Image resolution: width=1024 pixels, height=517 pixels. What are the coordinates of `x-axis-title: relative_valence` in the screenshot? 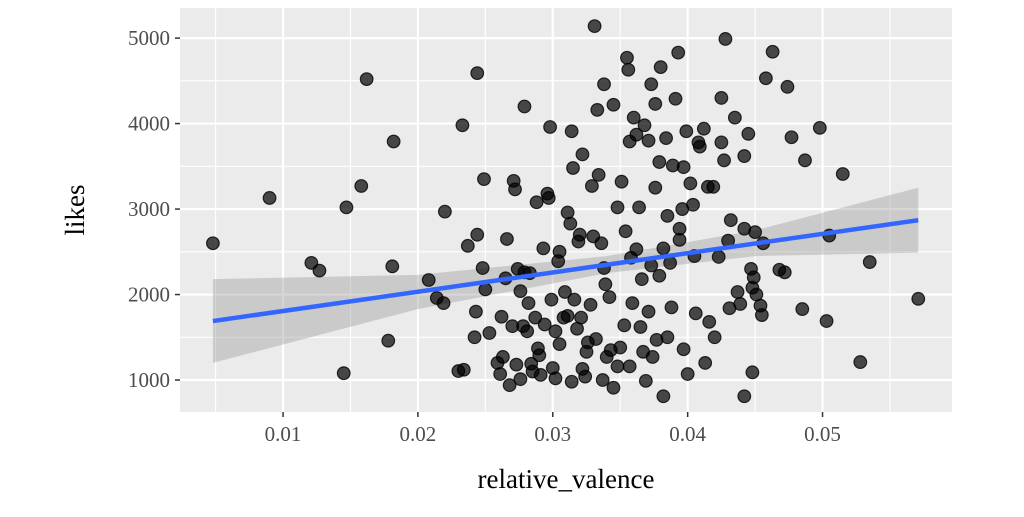 It's located at (566, 479).